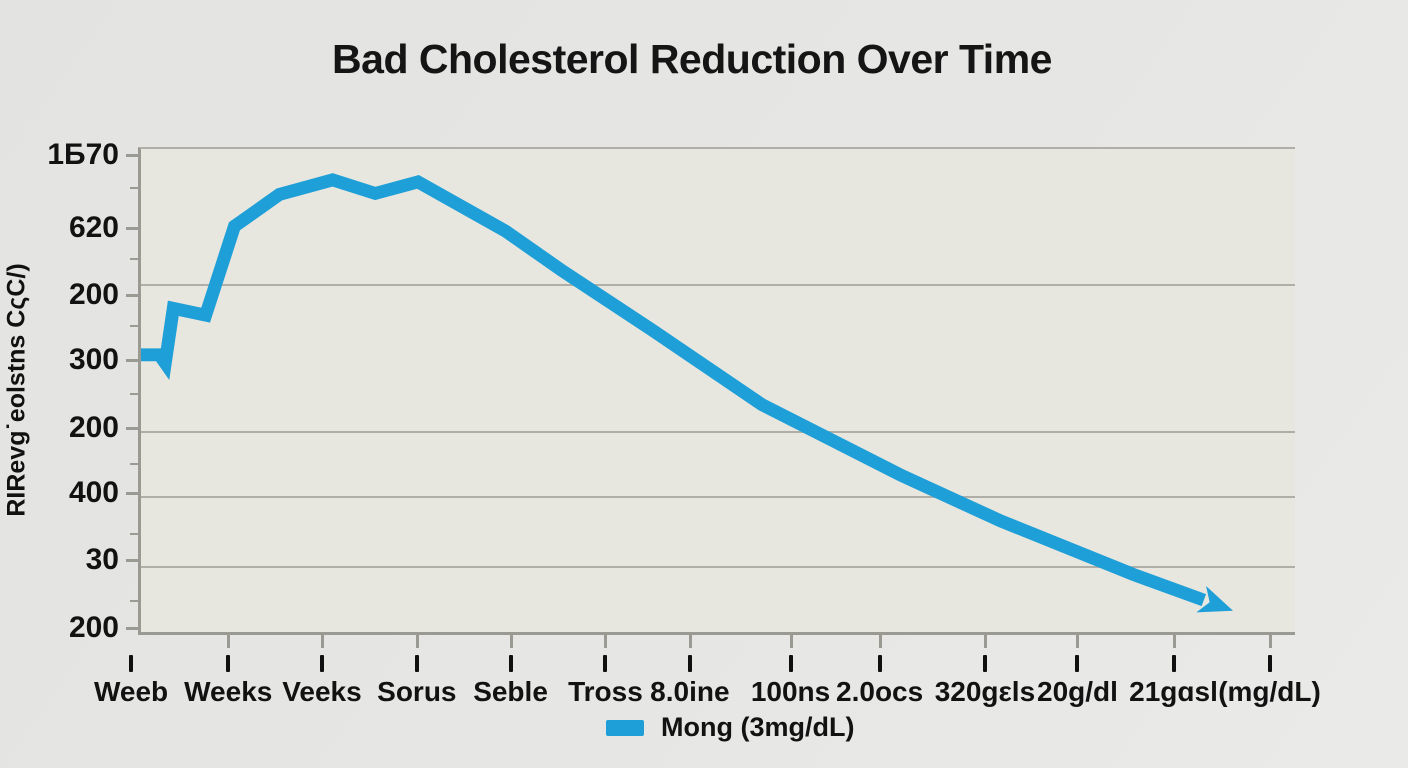  Describe the element at coordinates (690, 691) in the screenshot. I see `x-tick-label: 8.0ine` at that location.